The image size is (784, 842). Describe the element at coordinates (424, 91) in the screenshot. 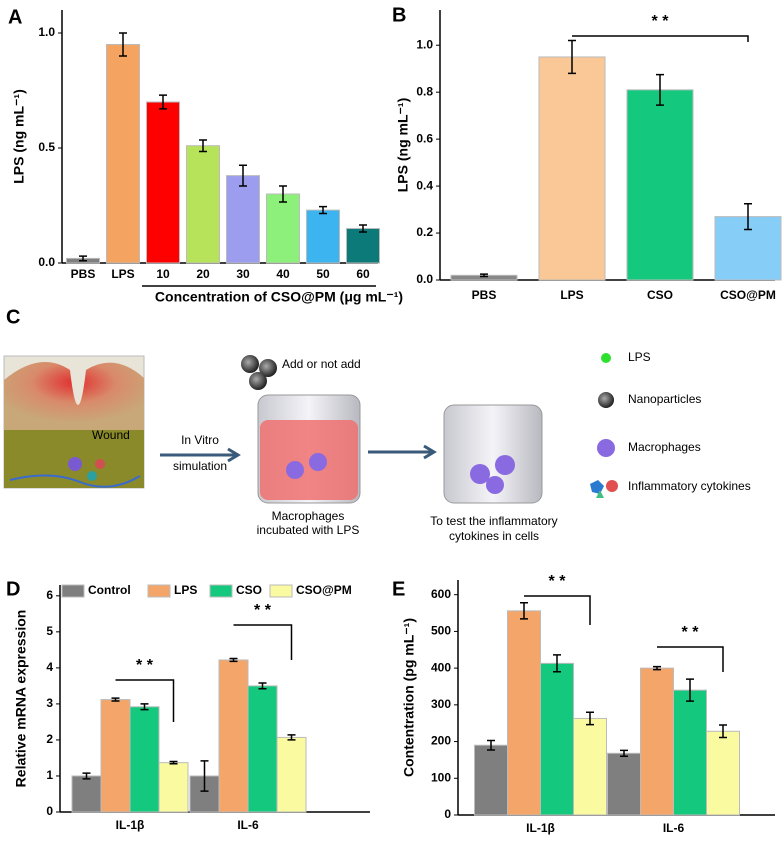

I see `y-tick-label: 0.8` at that location.